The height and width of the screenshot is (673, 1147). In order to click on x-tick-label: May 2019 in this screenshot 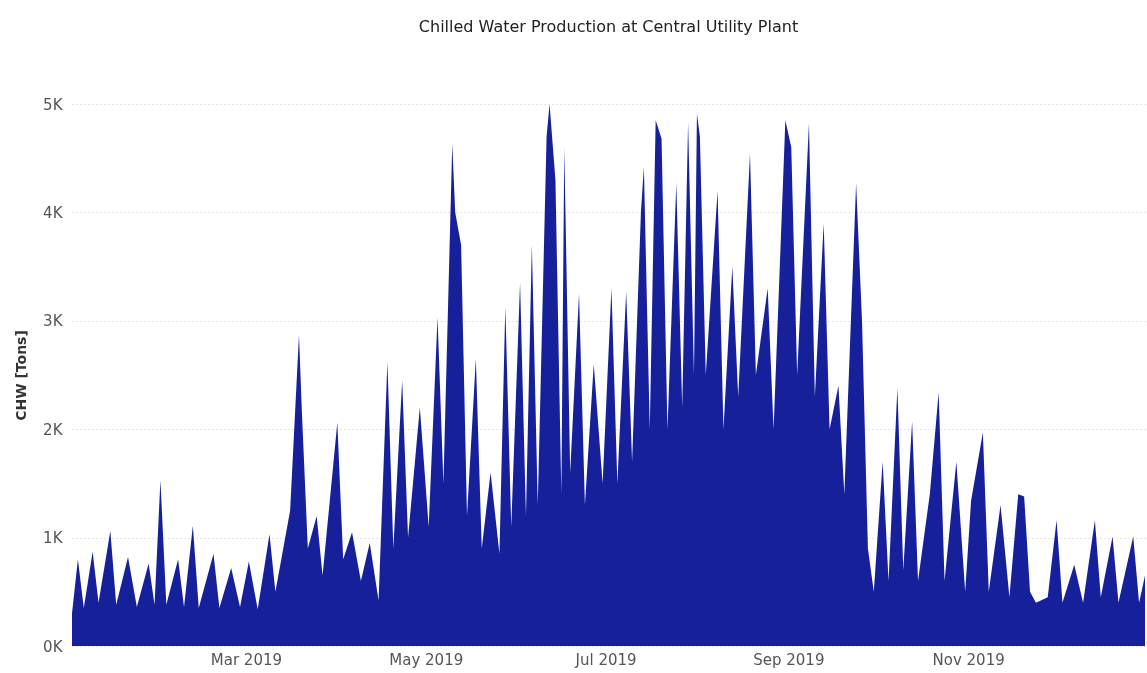, I will do `click(426, 659)`.